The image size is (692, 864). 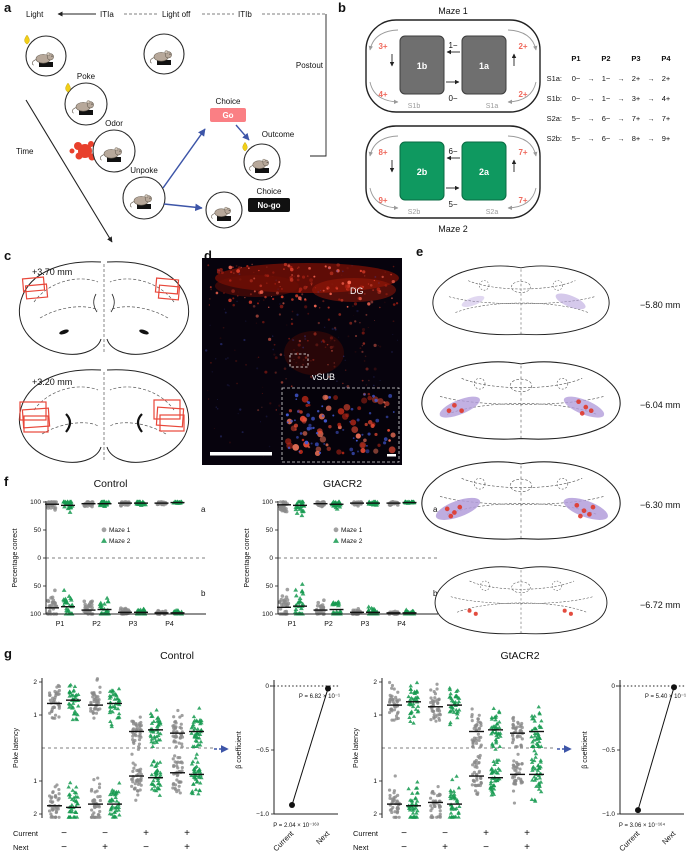 I want to click on x-tick-label: P2, so click(x=96, y=624).